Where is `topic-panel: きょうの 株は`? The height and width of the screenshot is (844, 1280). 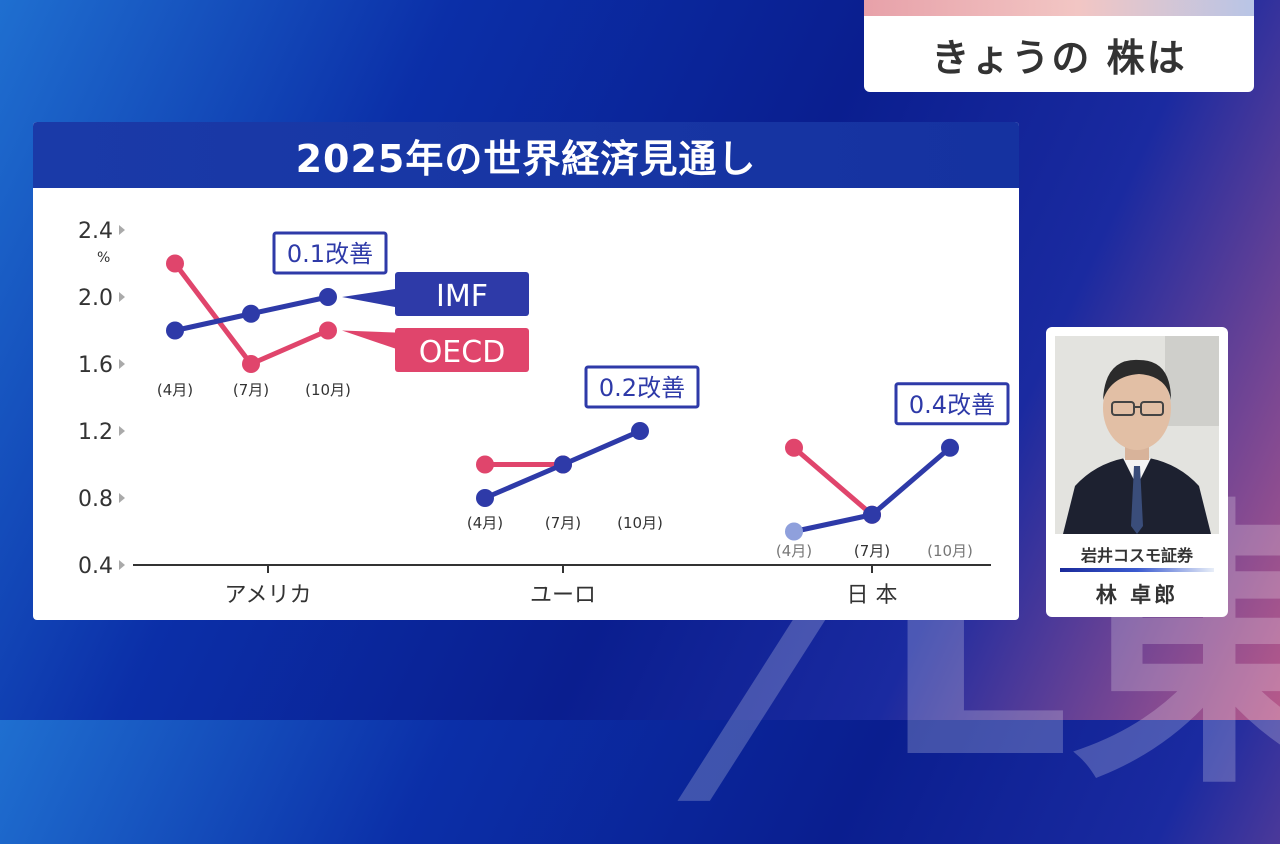 topic-panel: きょうの 株は is located at coordinates (1059, 54).